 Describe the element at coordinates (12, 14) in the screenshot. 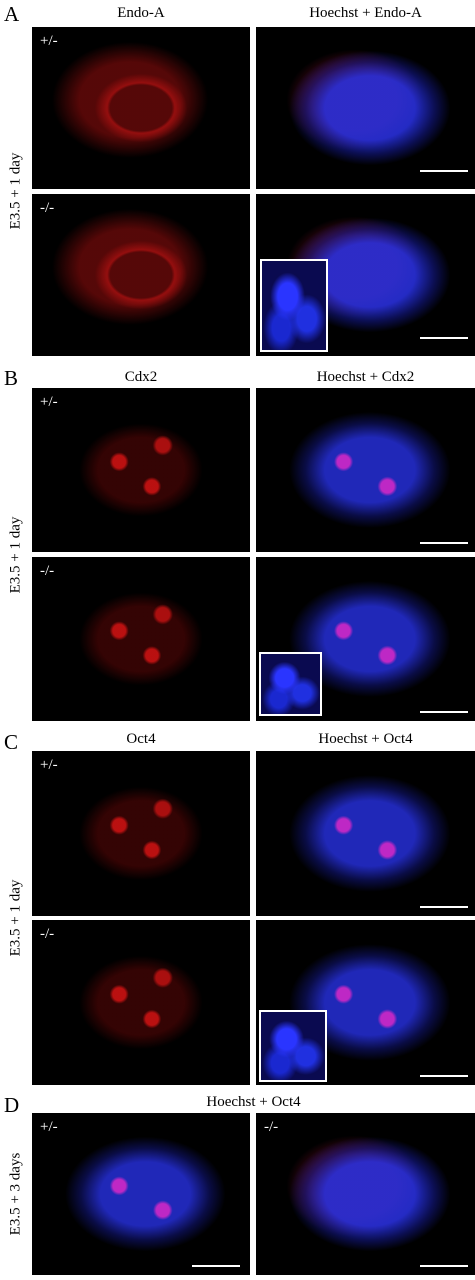

I see `panel-letter: A` at that location.